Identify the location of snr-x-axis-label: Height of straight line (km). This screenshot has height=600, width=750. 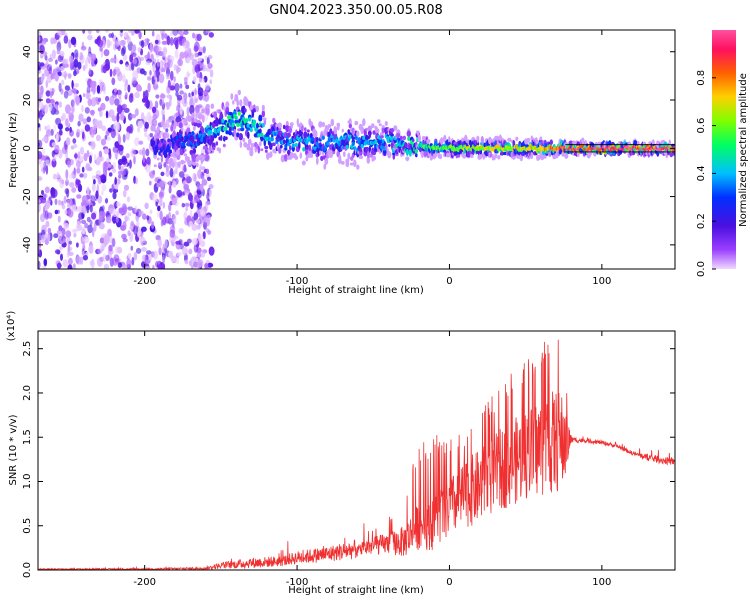
(356, 590).